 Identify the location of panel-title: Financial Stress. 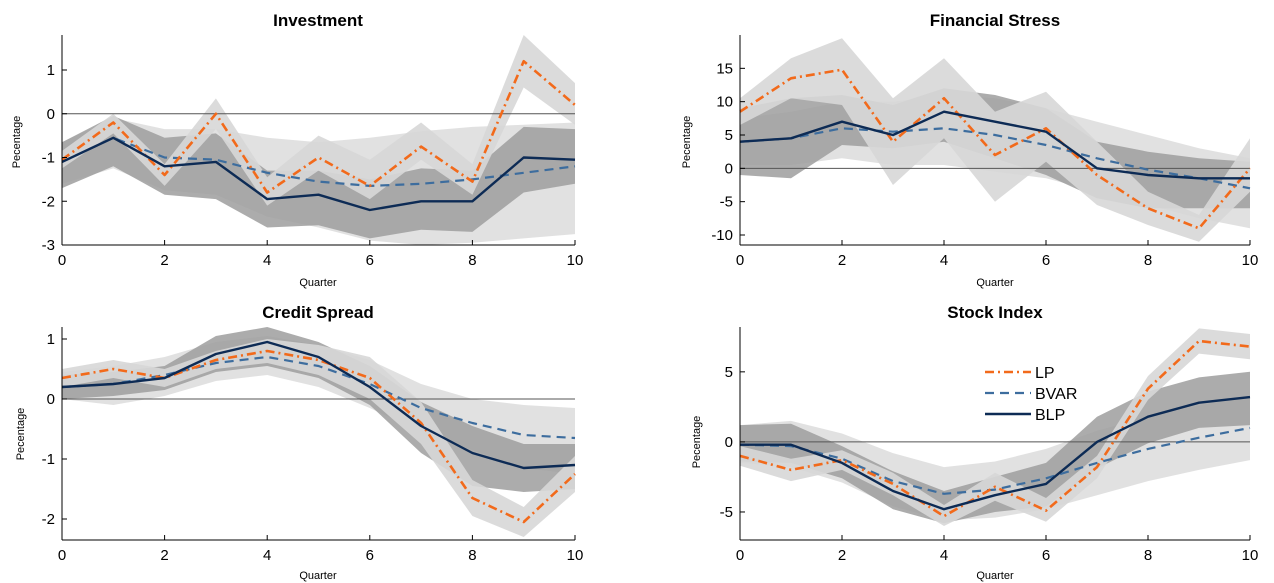
(995, 20).